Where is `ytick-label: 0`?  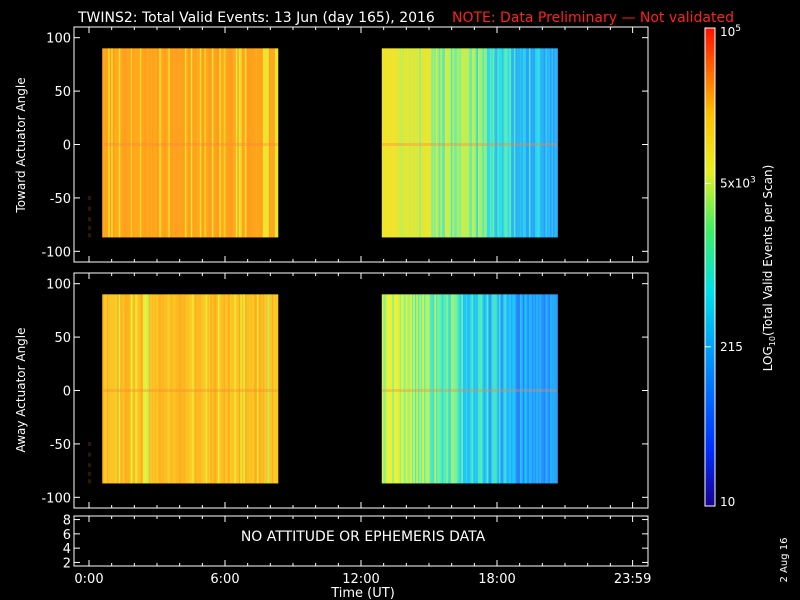
ytick-label: 0 is located at coordinates (67, 146).